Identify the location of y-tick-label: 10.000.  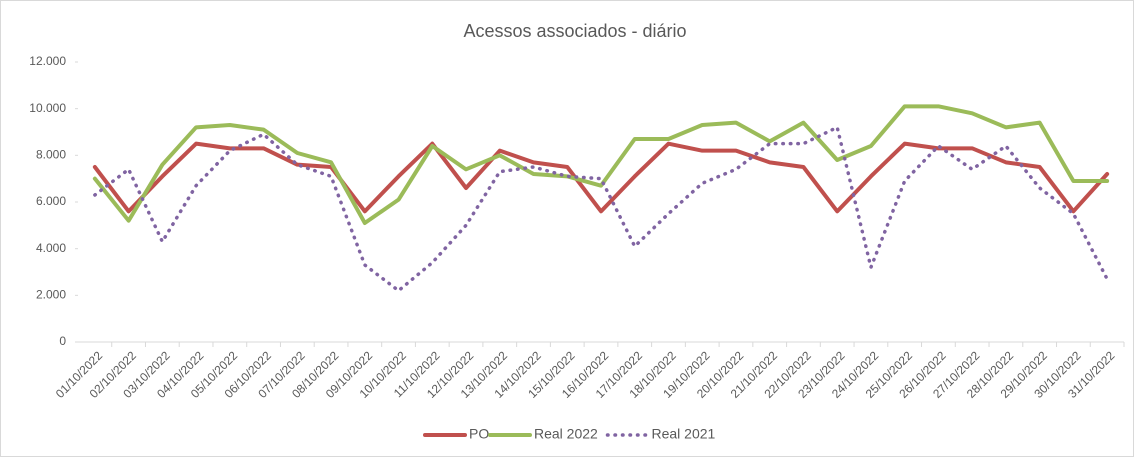
(47, 108).